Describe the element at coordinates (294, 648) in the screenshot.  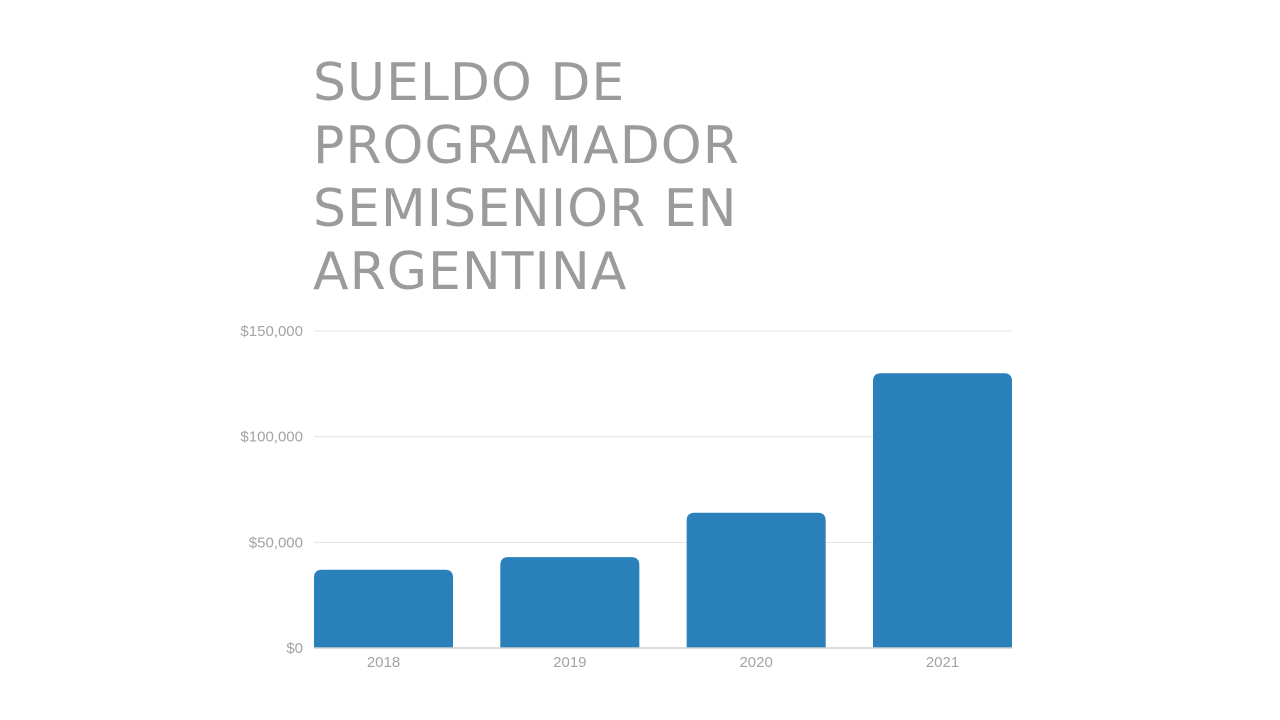
I see `y-tick-label: $0` at that location.